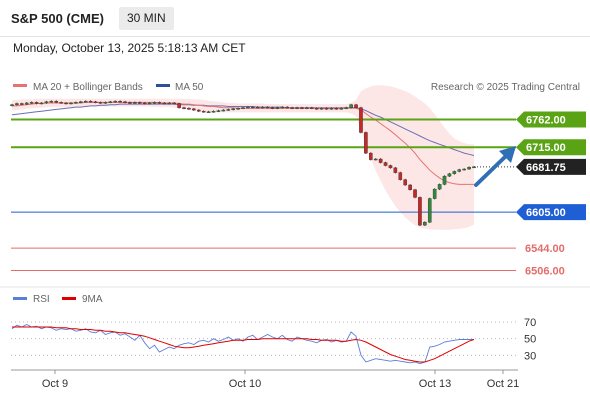 The height and width of the screenshot is (400, 590). What do you see at coordinates (55, 384) in the screenshot?
I see `x-tick-label: Oct 9` at bounding box center [55, 384].